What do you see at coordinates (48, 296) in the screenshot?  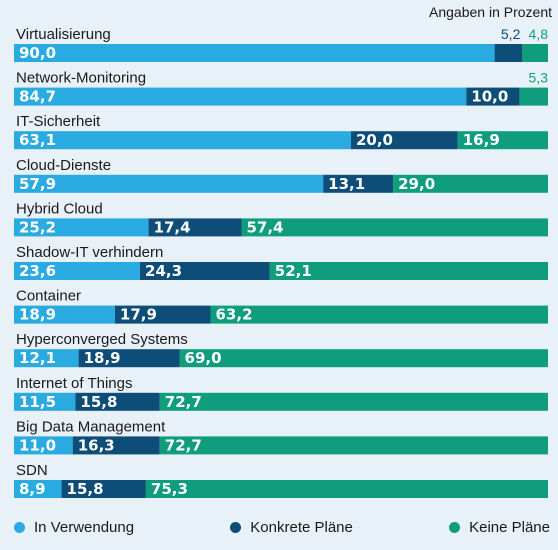 I see `category-label-container: Container` at bounding box center [48, 296].